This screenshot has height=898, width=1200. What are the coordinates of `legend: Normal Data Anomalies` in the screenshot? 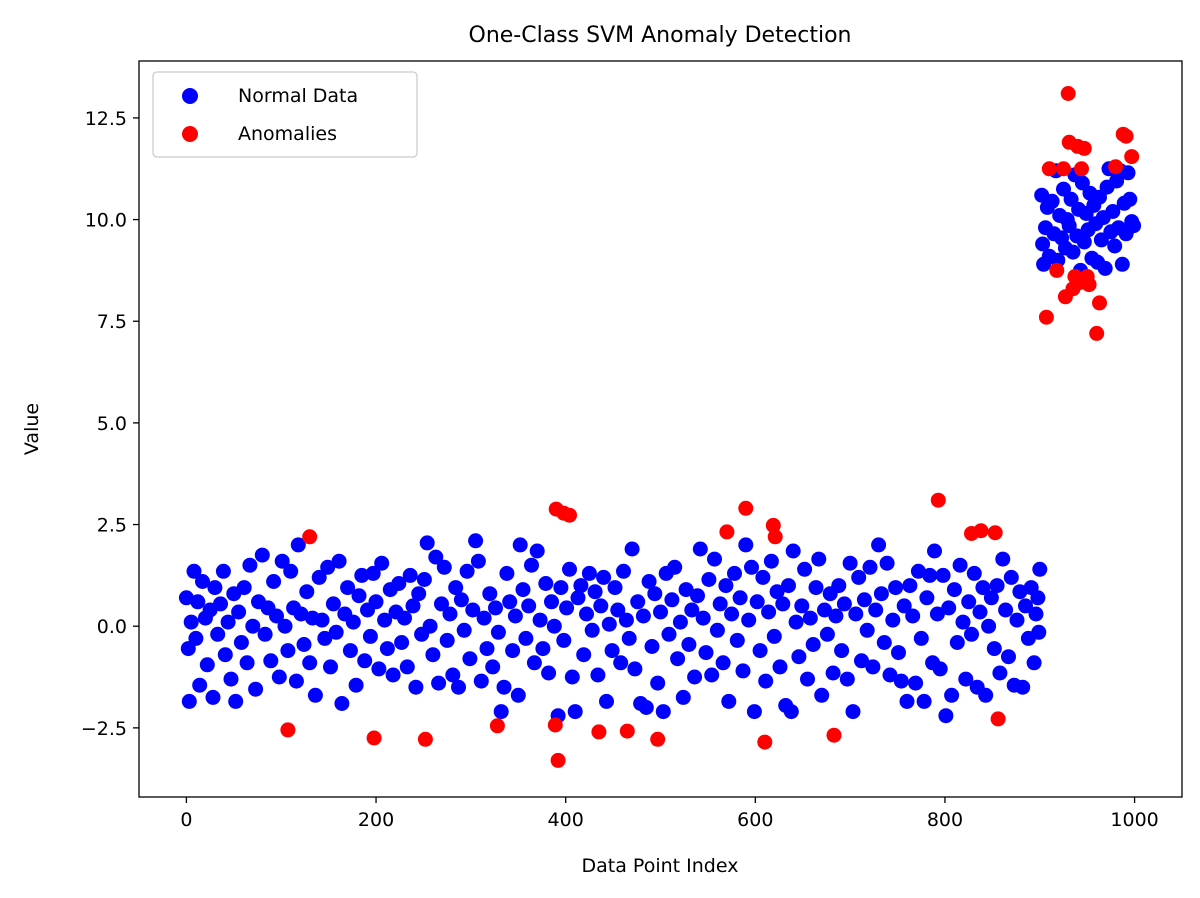 It's located at (285, 114).